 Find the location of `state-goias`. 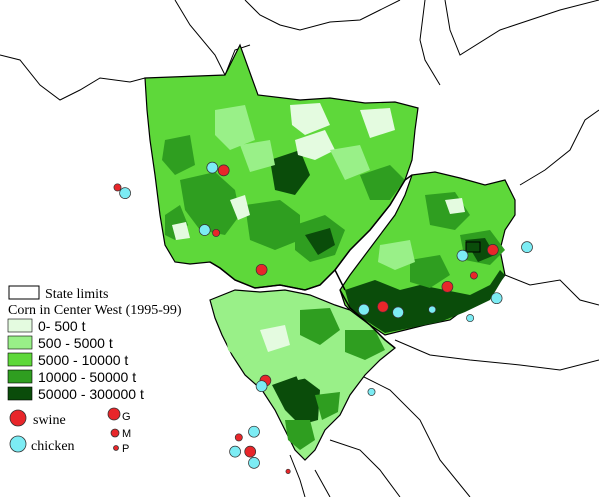

state-goias is located at coordinates (427, 253).